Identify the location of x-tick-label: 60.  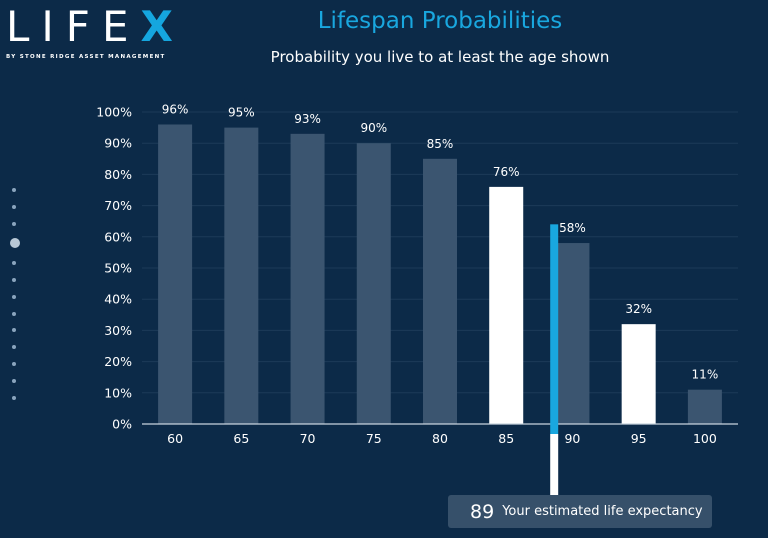
(175, 438).